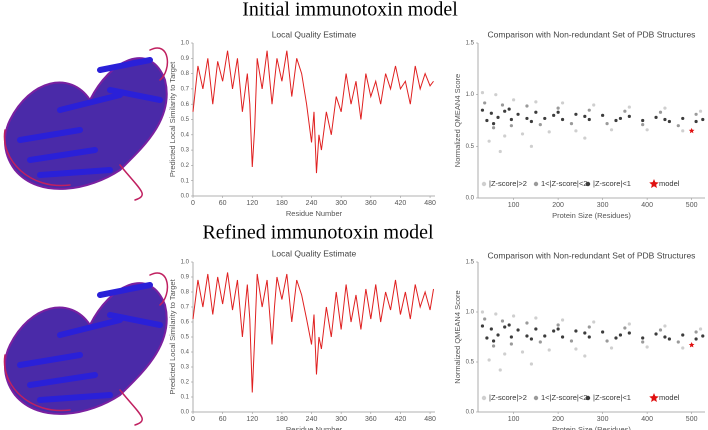  I want to click on model-point, so click(691, 345).